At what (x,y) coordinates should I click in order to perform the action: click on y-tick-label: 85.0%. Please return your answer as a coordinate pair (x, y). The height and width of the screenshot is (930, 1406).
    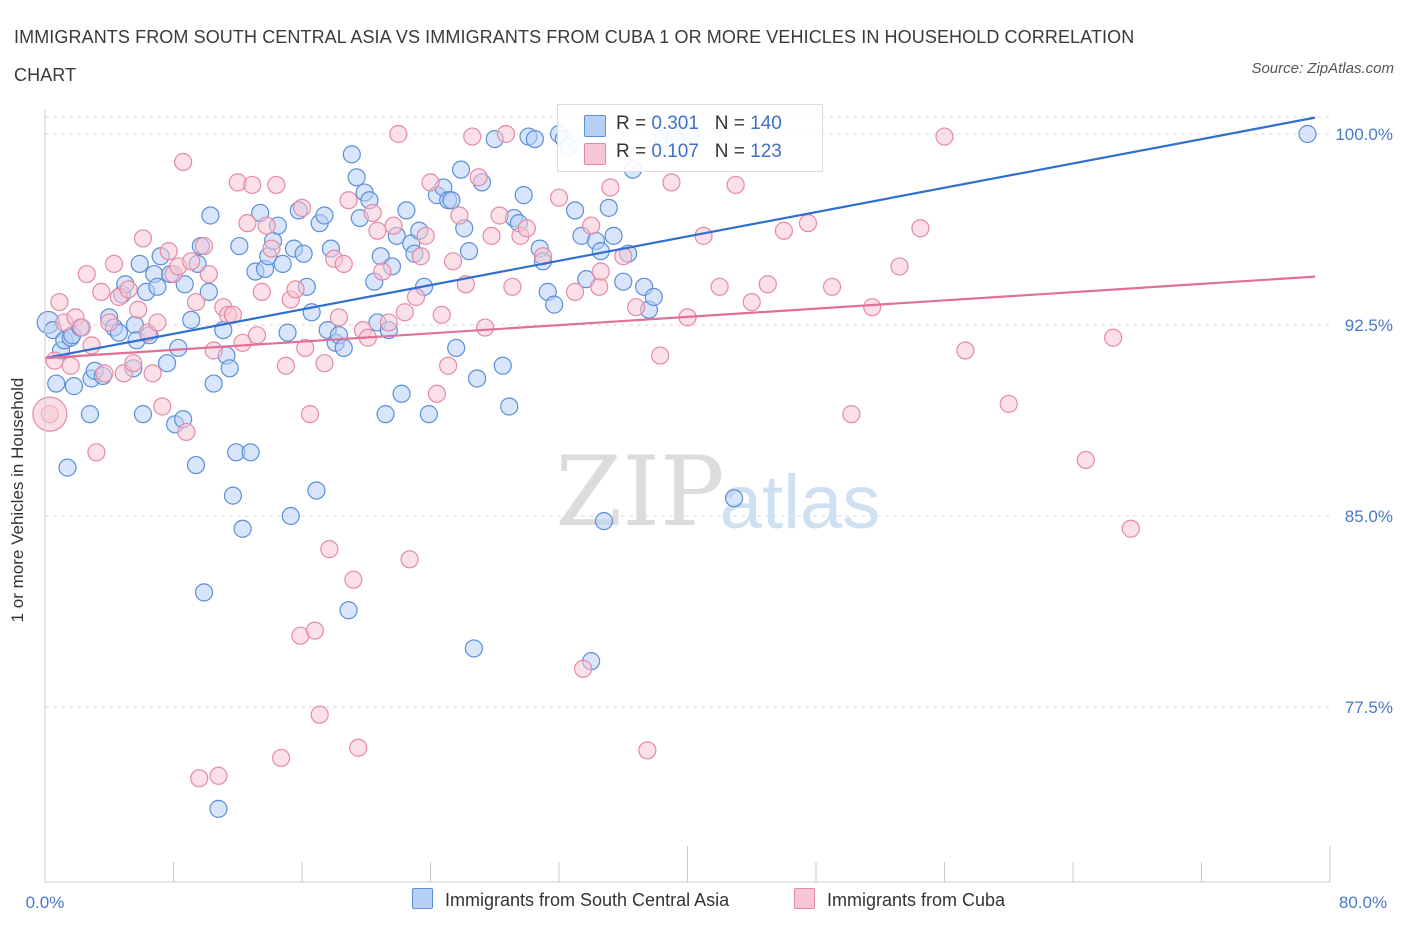
    Looking at the image, I should click on (1369, 516).